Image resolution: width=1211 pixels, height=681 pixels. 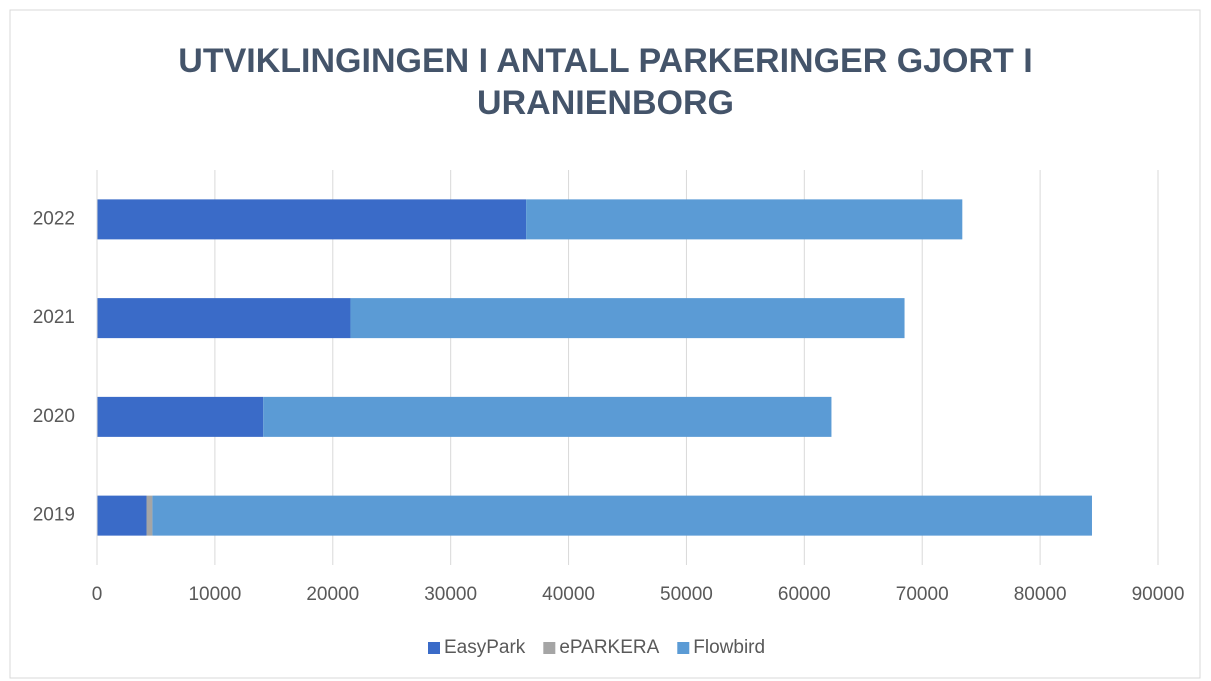 I want to click on x-tick-label: 60000, so click(x=804, y=594).